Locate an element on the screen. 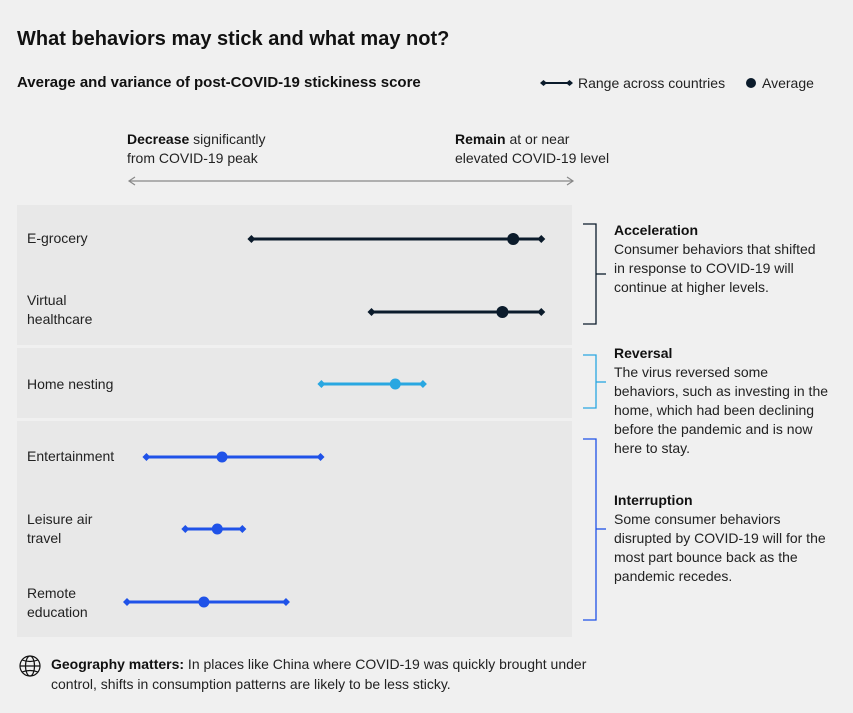  group-title-acceleration: Acceleration is located at coordinates (656, 230).